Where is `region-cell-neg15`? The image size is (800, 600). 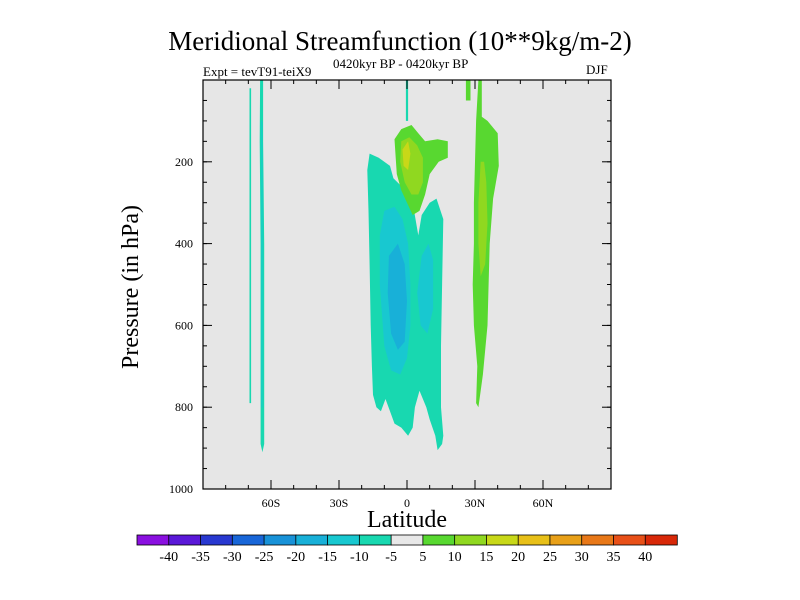
region-cell-neg15 is located at coordinates (397, 296).